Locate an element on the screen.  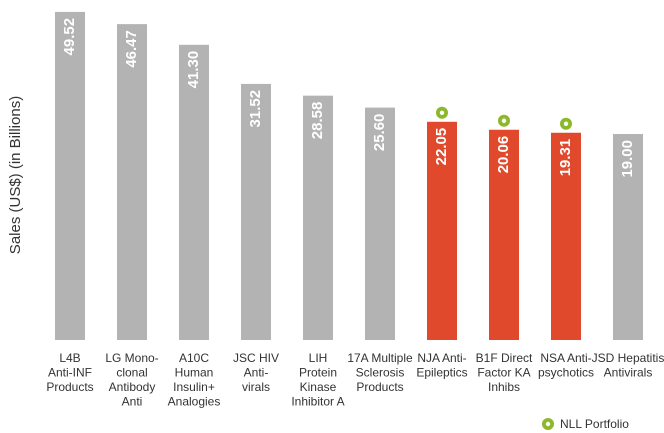
value-label: 20.06 is located at coordinates (503, 155).